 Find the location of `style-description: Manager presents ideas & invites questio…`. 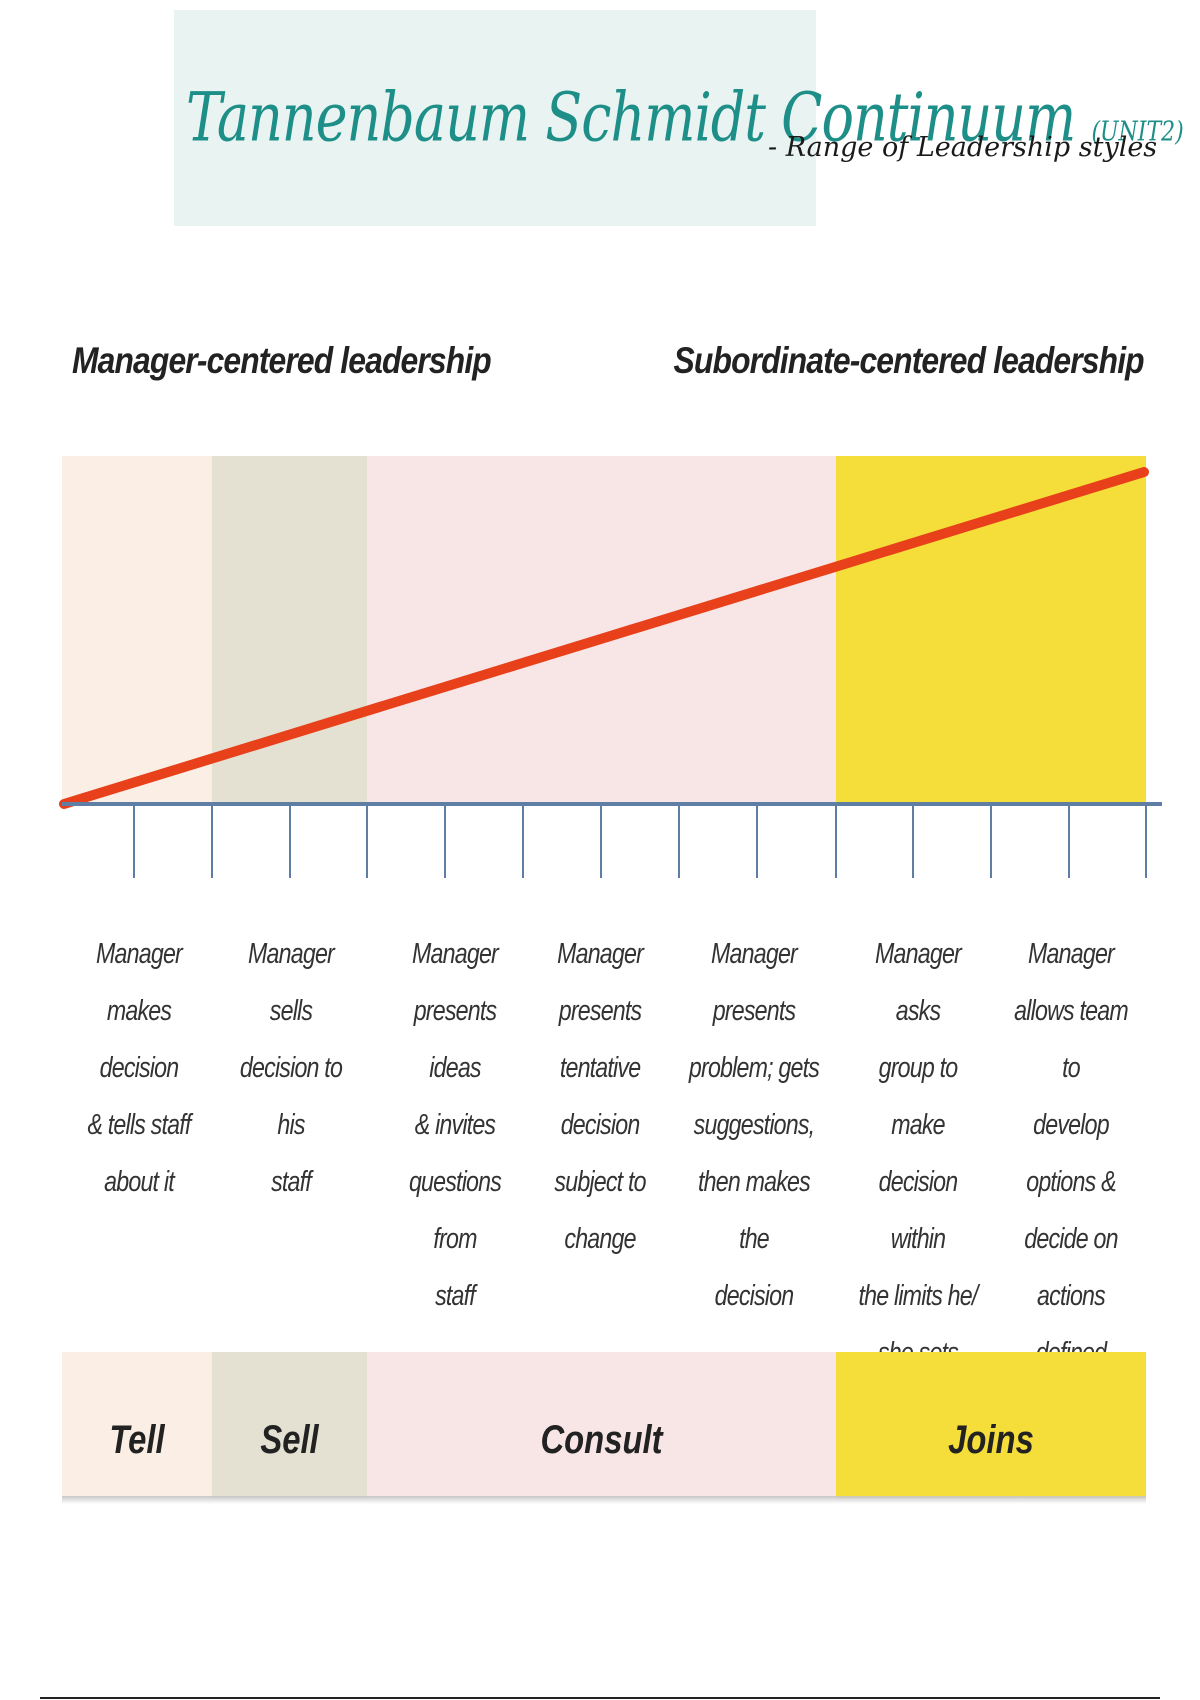

style-description: Manager presents ideas & invites questio… is located at coordinates (455, 1125).